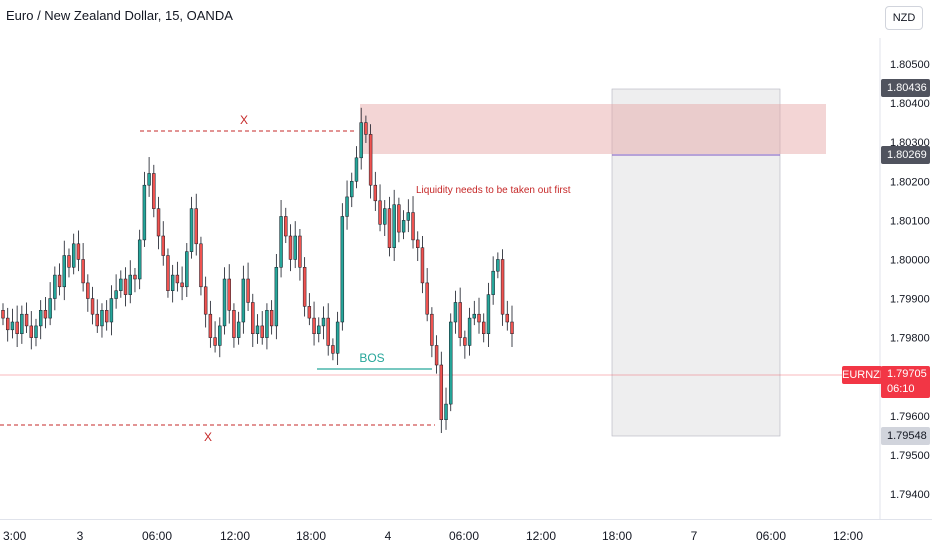 This screenshot has width=932, height=550. Describe the element at coordinates (388, 536) in the screenshot. I see `time-tick-label: 4` at that location.